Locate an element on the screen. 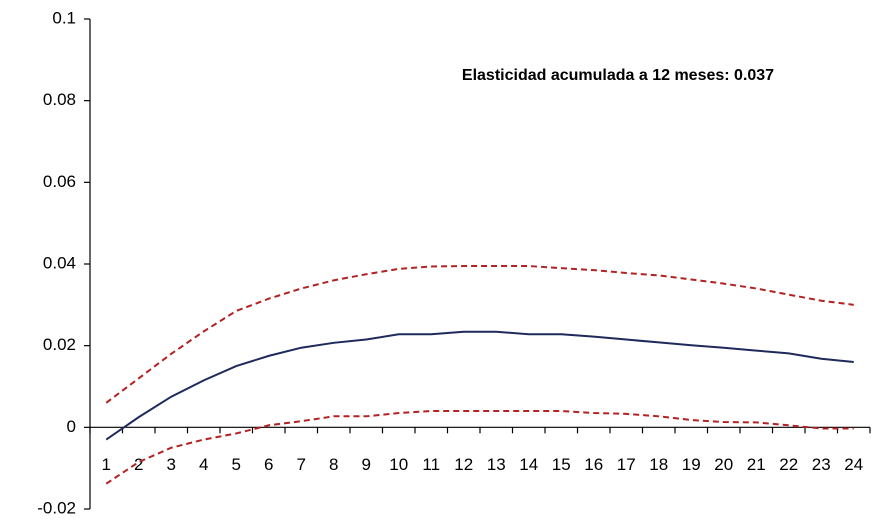 The width and height of the screenshot is (872, 521). x-tick-label: 8 is located at coordinates (333, 464).